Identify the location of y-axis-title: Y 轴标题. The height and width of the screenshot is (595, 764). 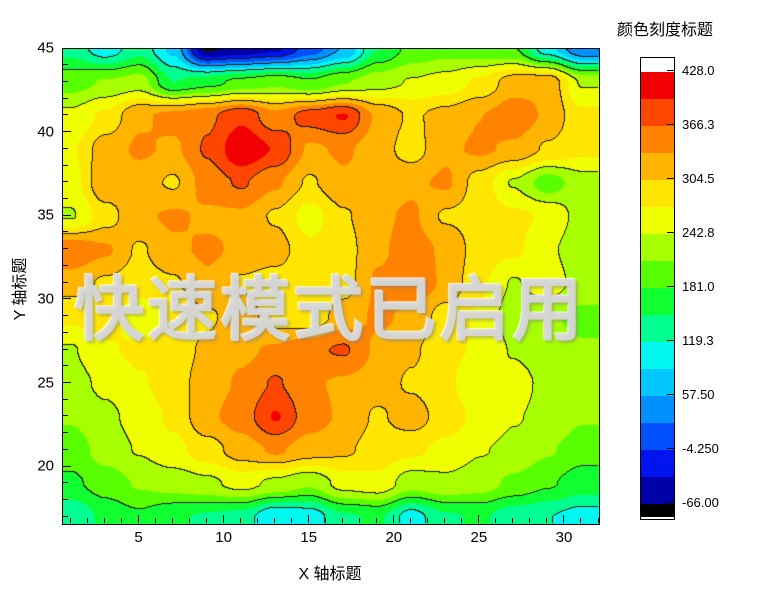
(20, 289).